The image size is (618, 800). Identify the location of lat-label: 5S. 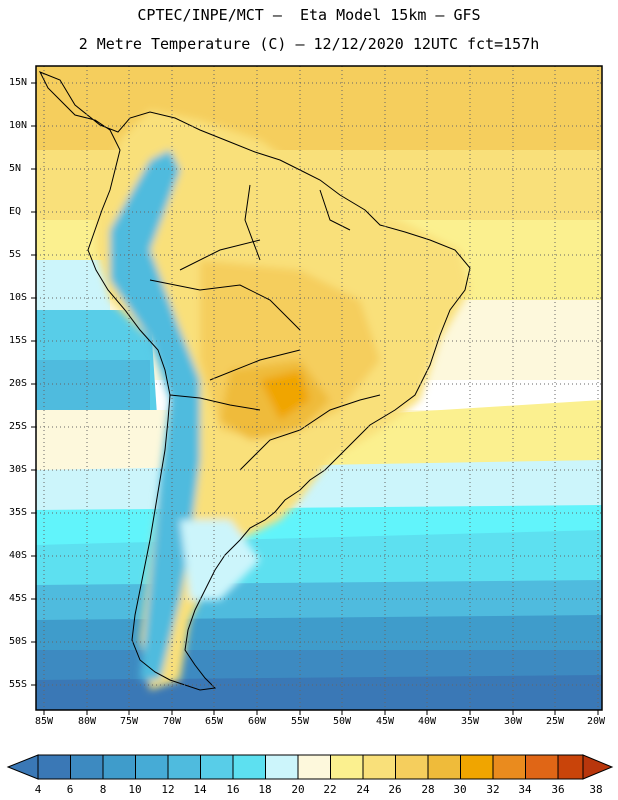
(15, 254).